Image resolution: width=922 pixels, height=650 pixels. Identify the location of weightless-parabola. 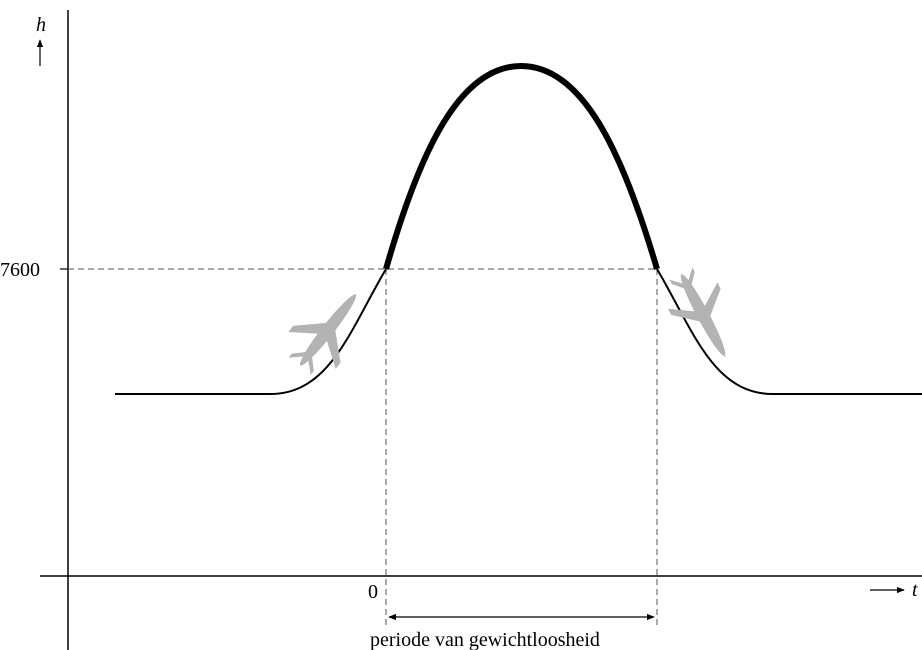
(521, 166).